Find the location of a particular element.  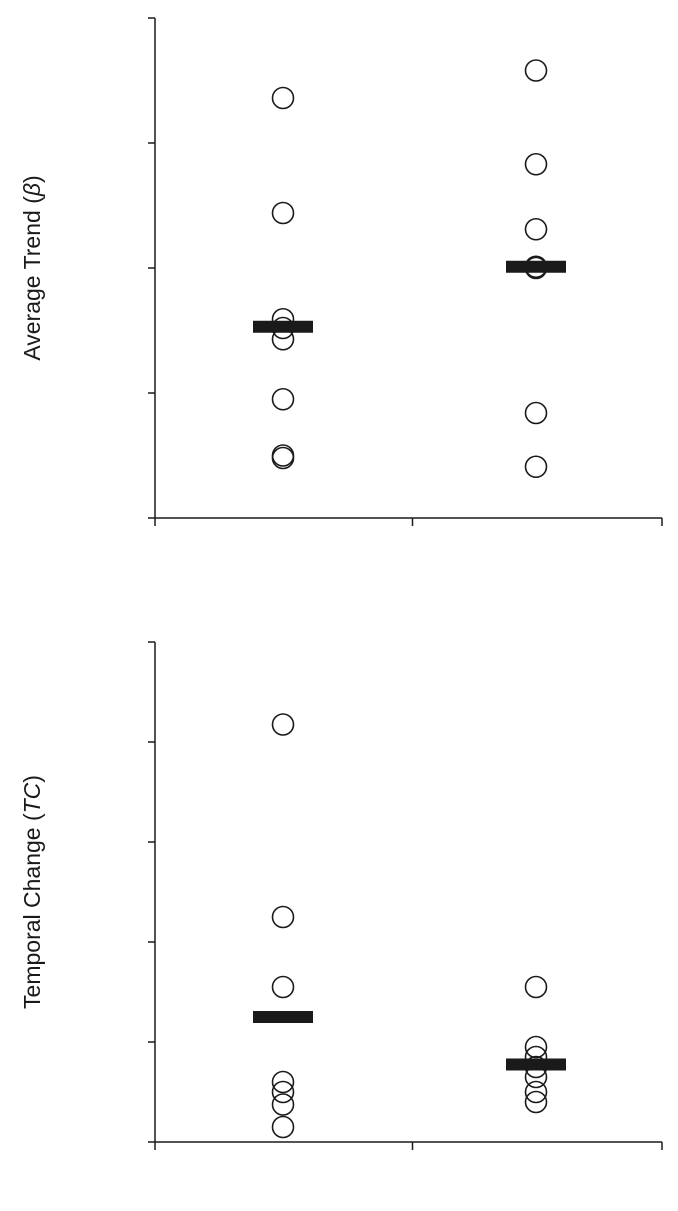

y-axis-title-text: Average Trend ( is located at coordinates (32, 278).